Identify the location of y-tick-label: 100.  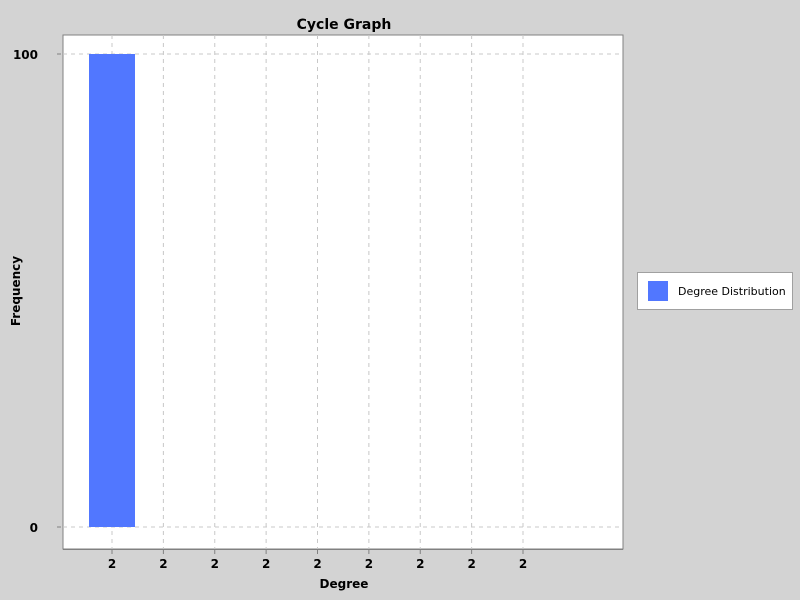
(25, 55).